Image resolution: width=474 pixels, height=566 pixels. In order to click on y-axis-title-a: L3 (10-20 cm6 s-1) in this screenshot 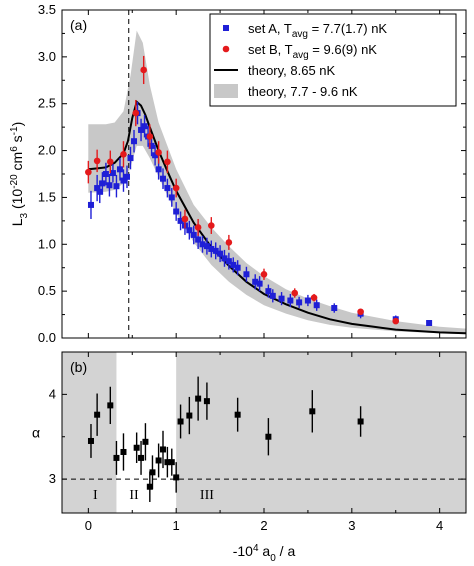, I will do `click(19, 174)`.